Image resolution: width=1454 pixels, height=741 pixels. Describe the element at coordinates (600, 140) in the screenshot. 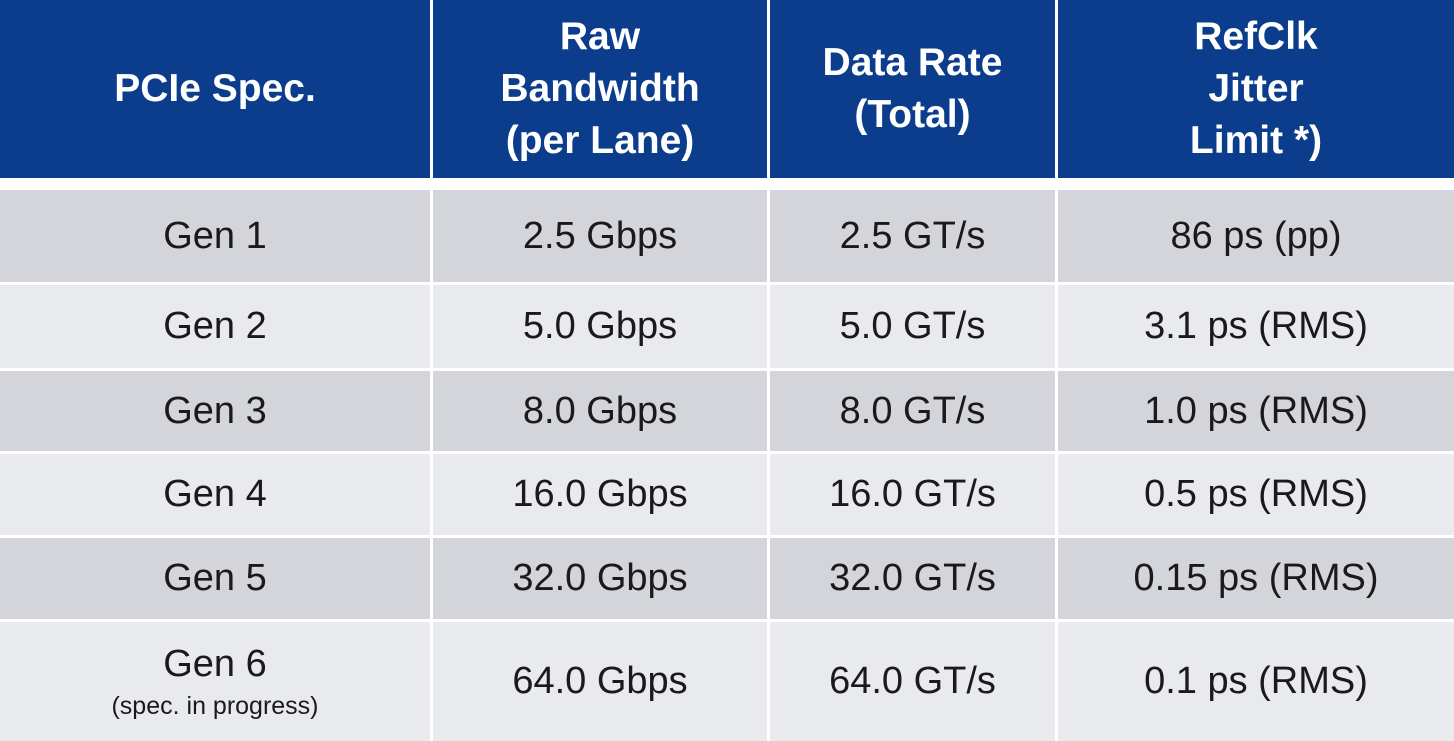

I see `header-line: (per Lane)` at that location.